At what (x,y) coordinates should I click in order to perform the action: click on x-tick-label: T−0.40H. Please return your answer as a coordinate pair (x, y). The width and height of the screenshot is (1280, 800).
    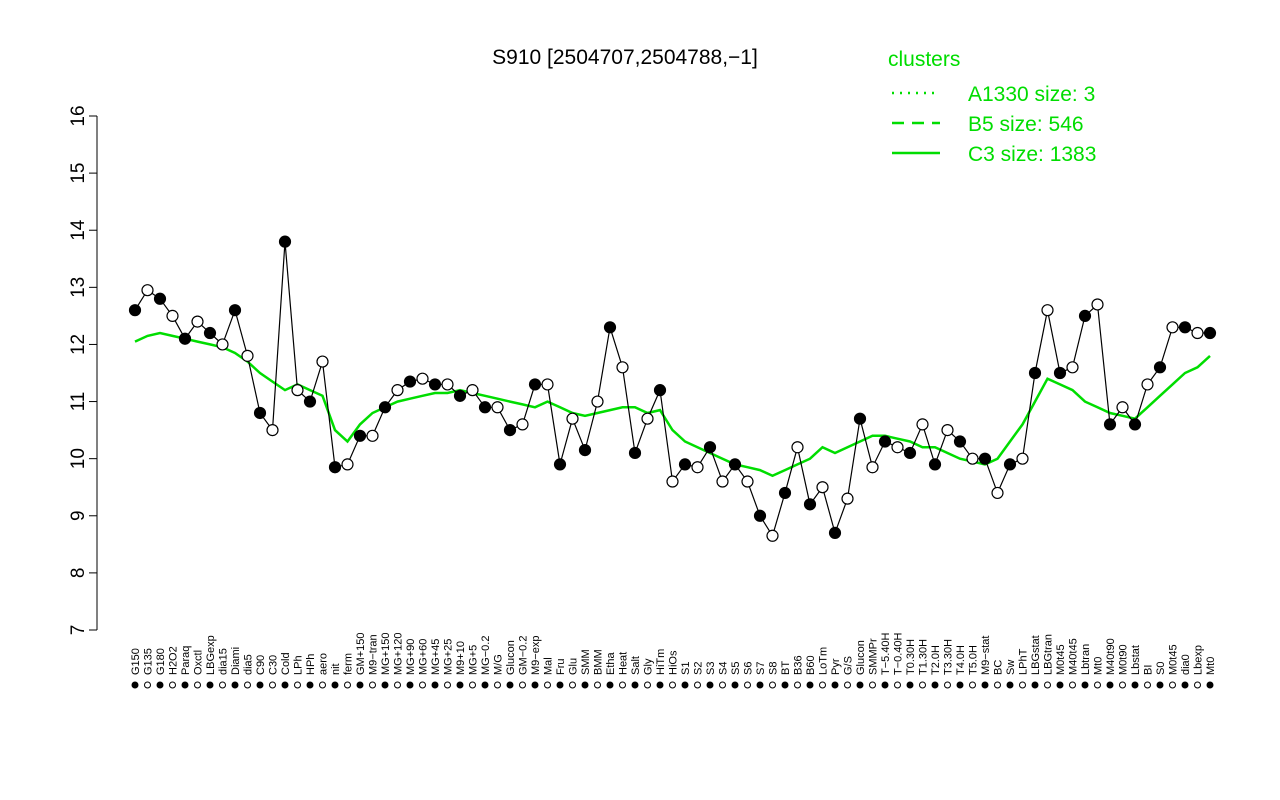
    Looking at the image, I should click on (899, 653).